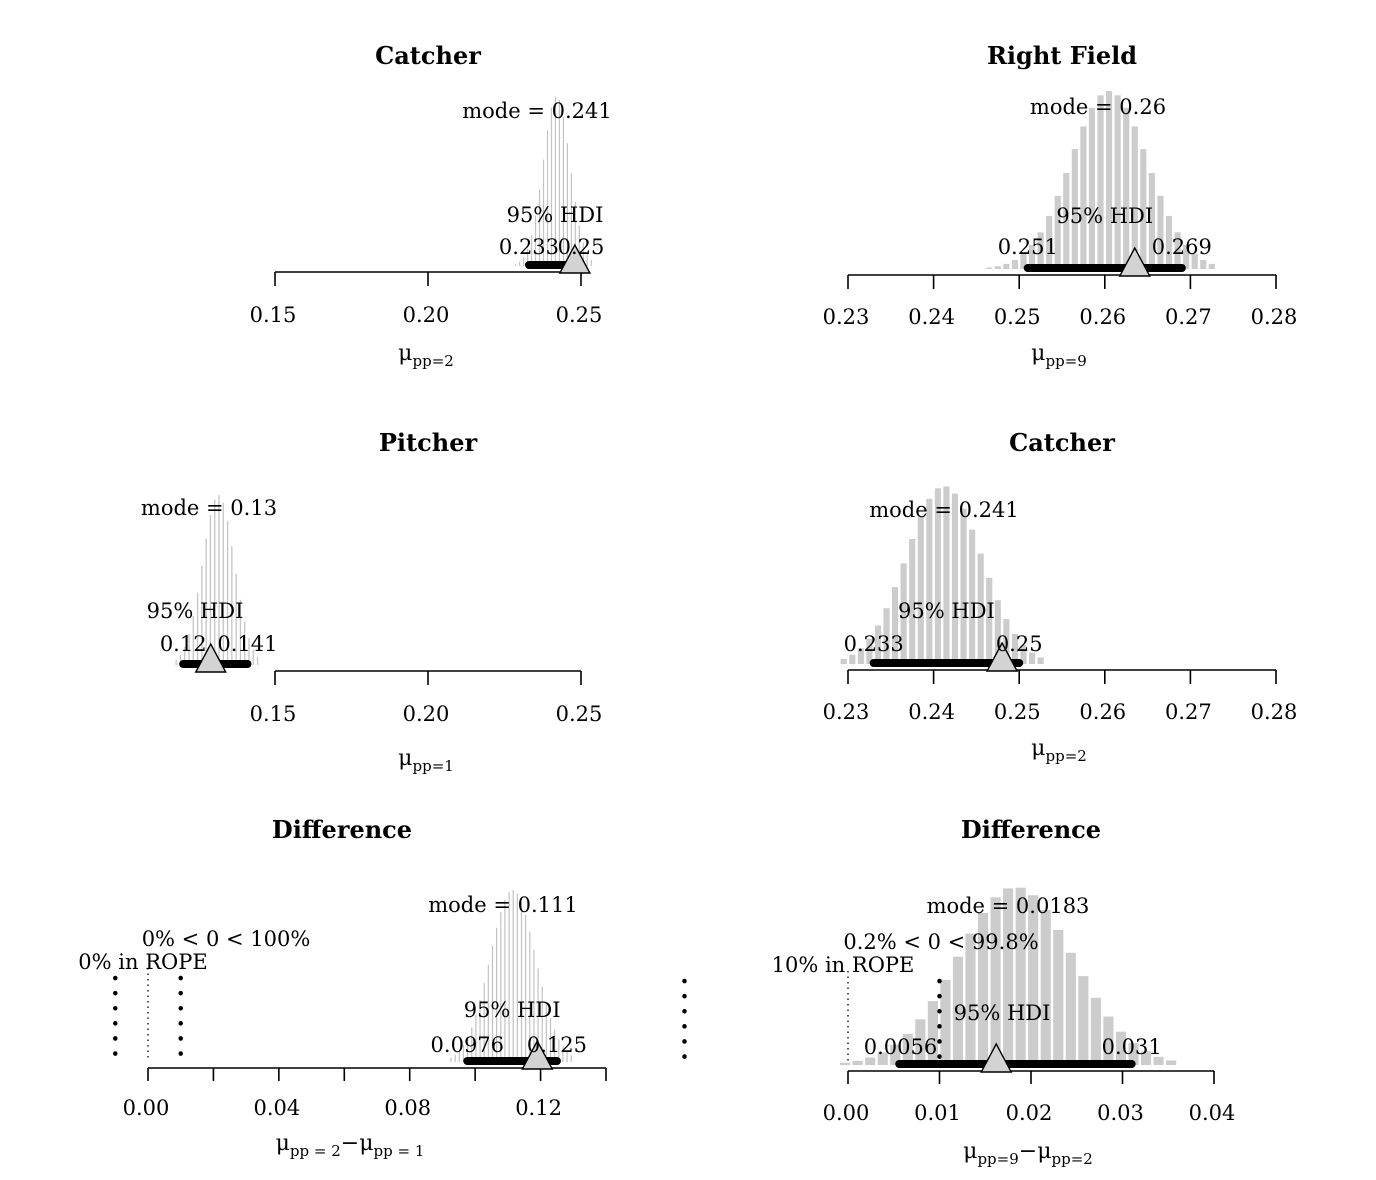 This screenshot has width=1376, height=1180. I want to click on panel-title: Pitcher, so click(428, 442).